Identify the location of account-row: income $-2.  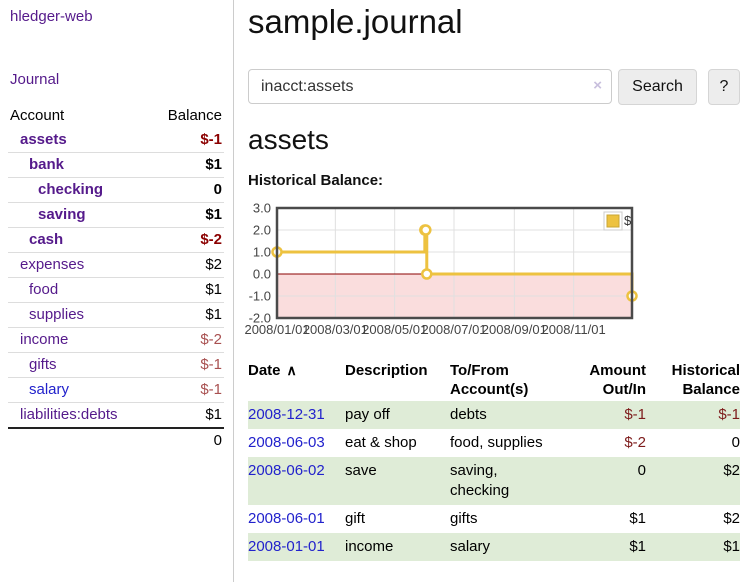
(116, 339).